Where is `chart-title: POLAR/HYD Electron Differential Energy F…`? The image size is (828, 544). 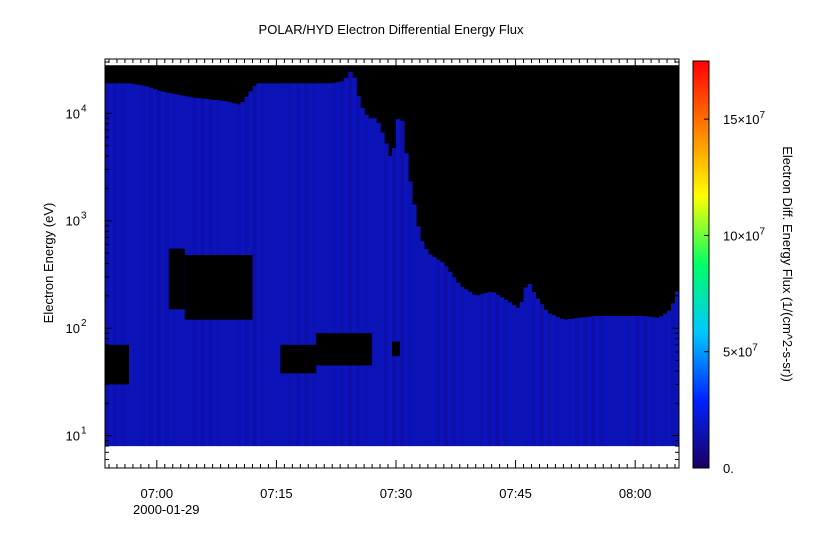 chart-title: POLAR/HYD Electron Differential Energy F… is located at coordinates (391, 29).